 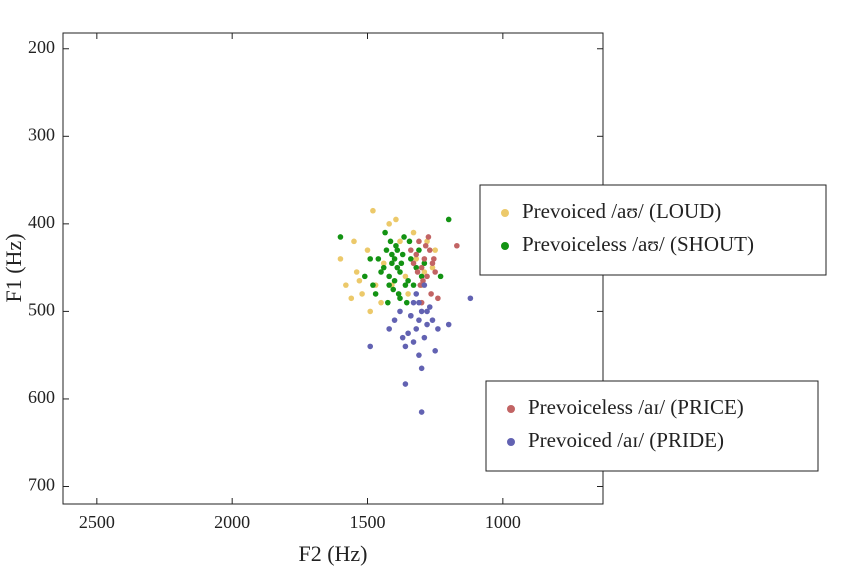 I want to click on legend-label: Prevoiceless /aɪ/ (PRICE), so click(x=636, y=407).